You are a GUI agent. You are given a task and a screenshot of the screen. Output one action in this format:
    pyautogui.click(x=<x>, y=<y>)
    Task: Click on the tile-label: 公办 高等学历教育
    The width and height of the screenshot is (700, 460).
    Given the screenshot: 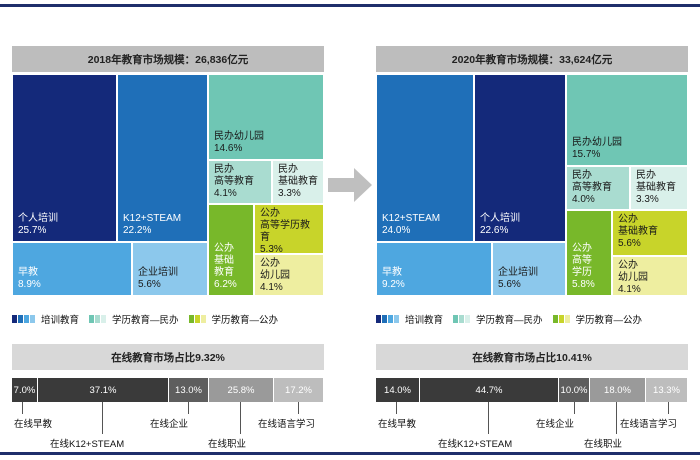 What is the action you would take?
    pyautogui.click(x=285, y=225)
    